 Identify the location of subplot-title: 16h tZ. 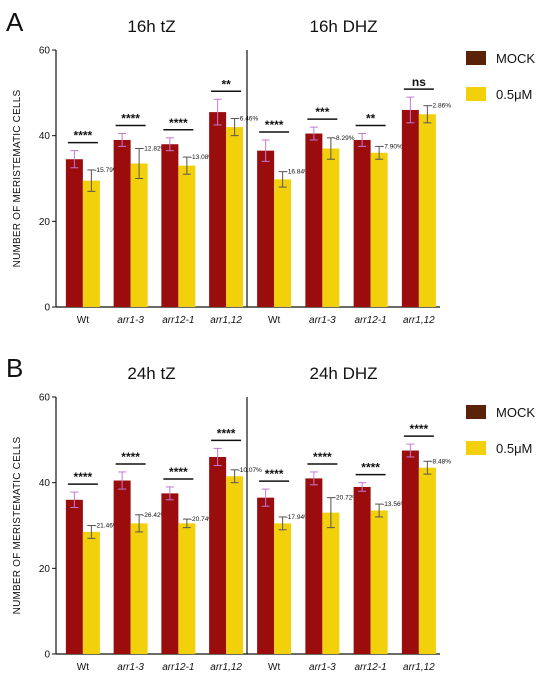
(151, 26).